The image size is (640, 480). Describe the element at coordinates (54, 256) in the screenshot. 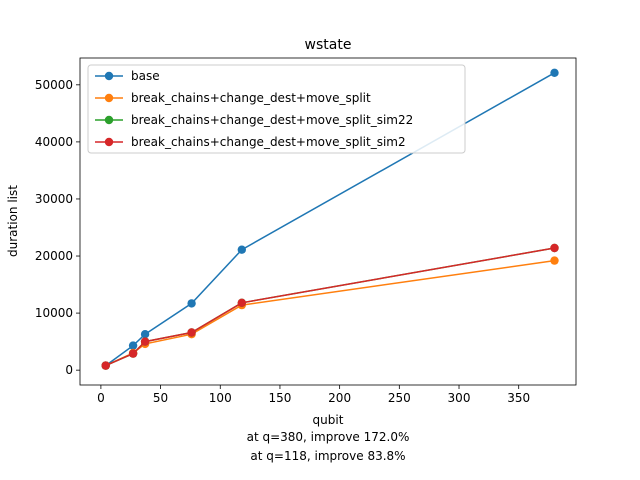

I see `y-tick-label-2: 20000` at that location.